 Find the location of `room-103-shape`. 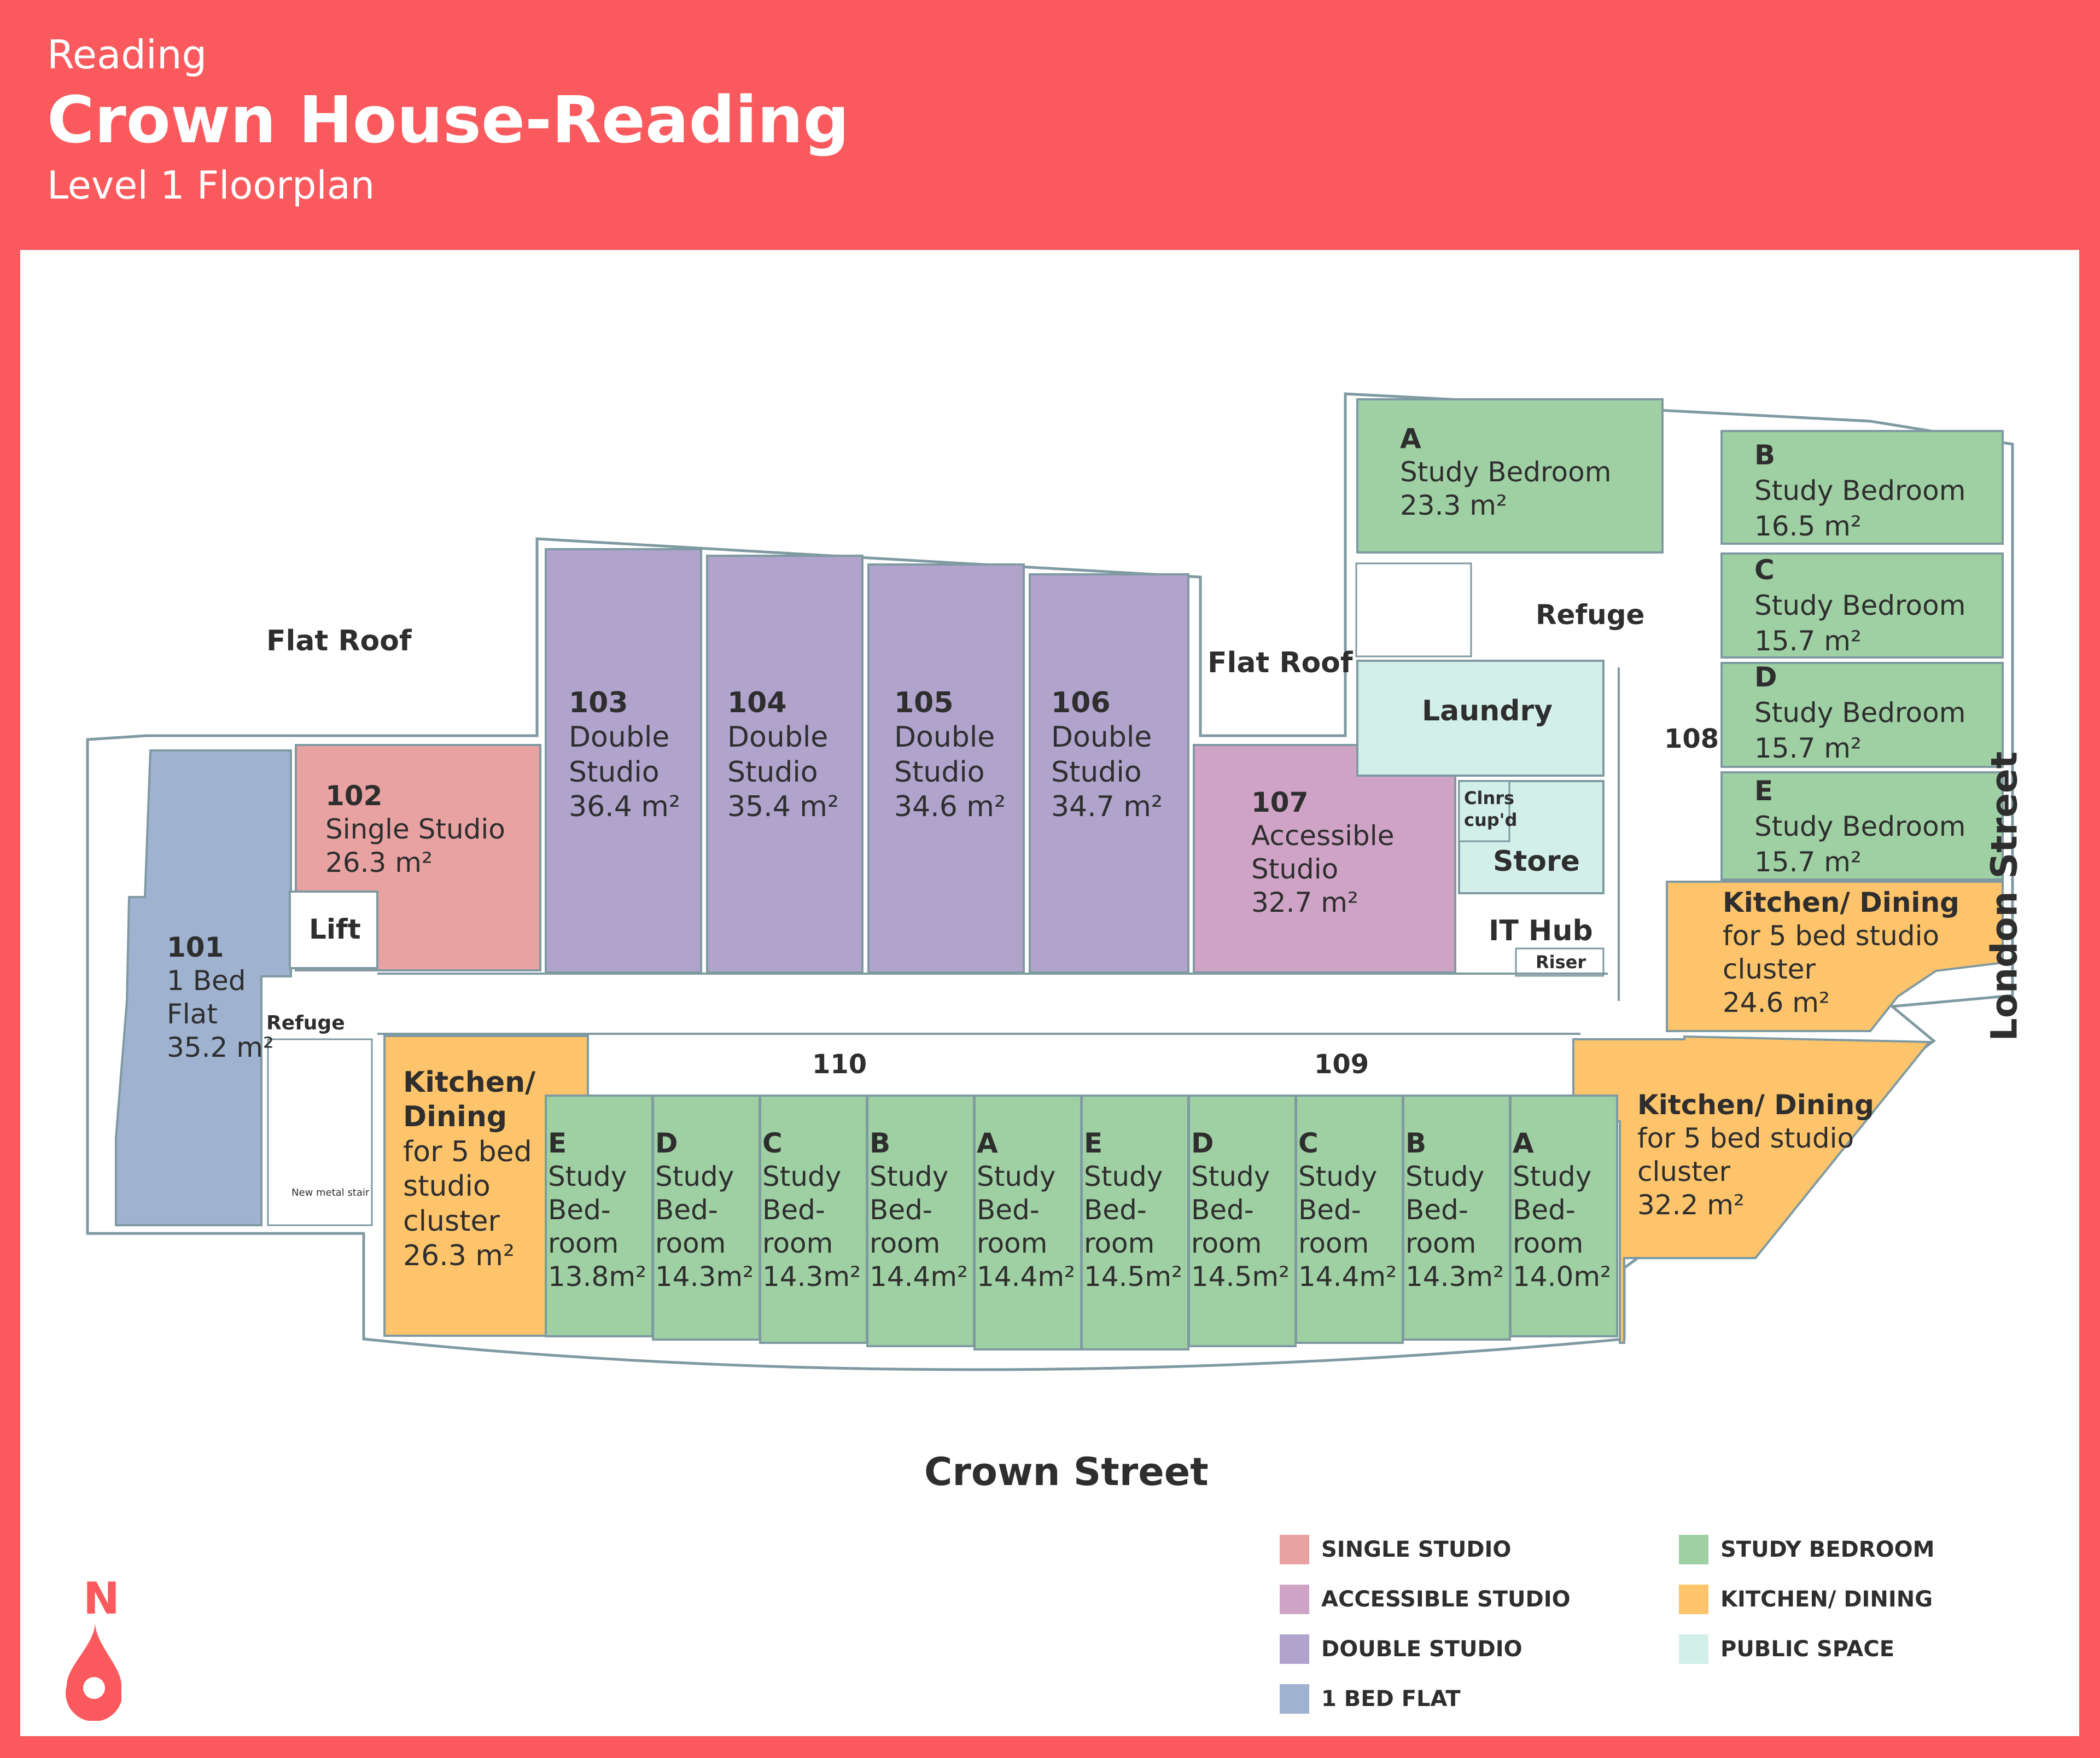

room-103-shape is located at coordinates (623, 761).